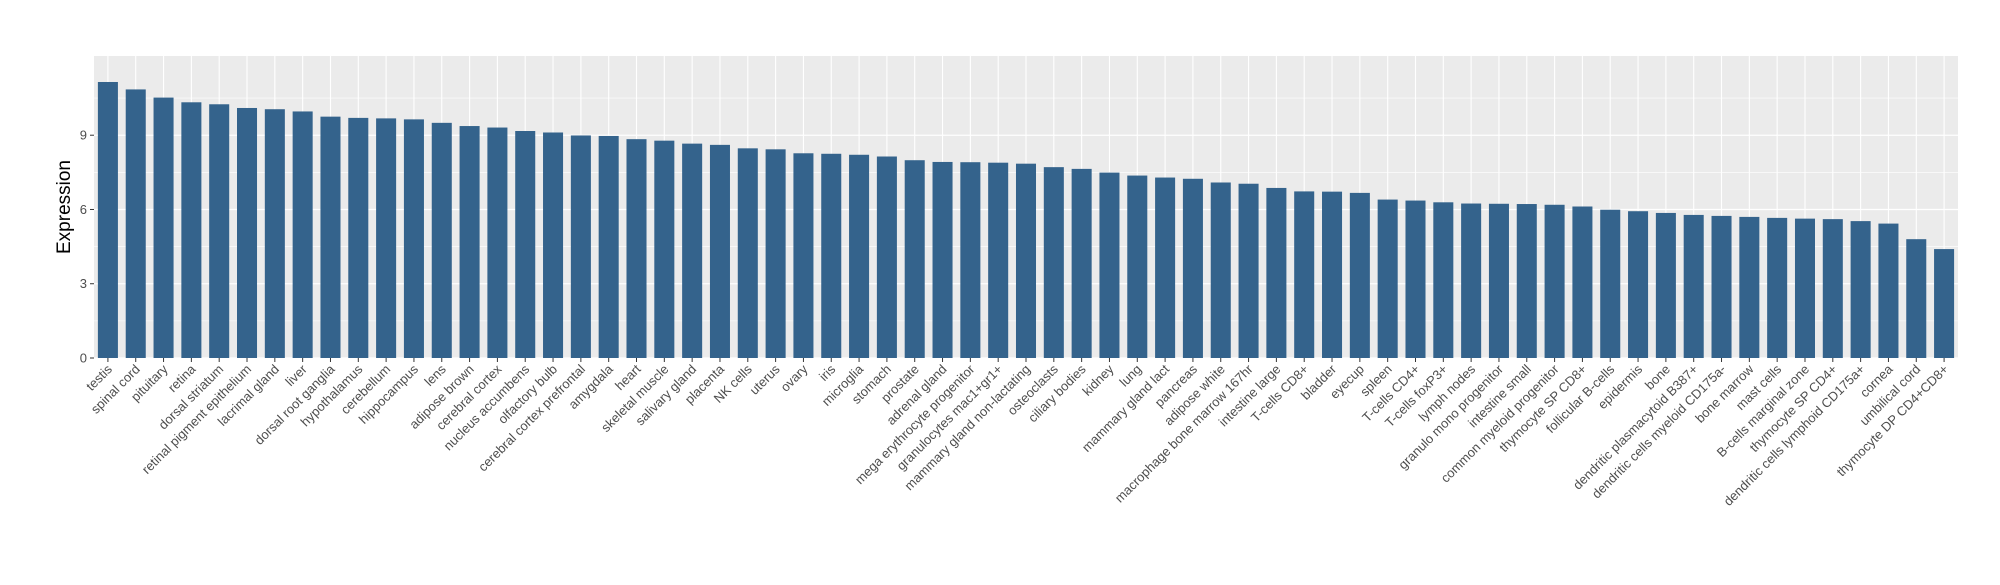 The height and width of the screenshot is (585, 2000). I want to click on y-axis-ticks: 0 3 6 9, so click(87, 247).